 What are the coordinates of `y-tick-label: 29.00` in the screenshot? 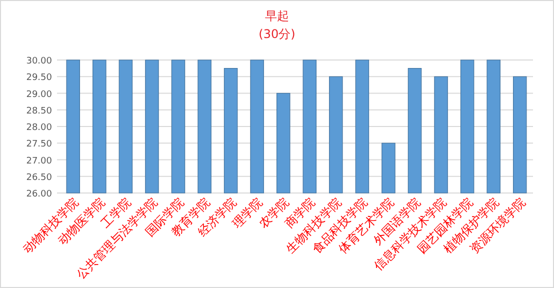 It's located at (39, 95).